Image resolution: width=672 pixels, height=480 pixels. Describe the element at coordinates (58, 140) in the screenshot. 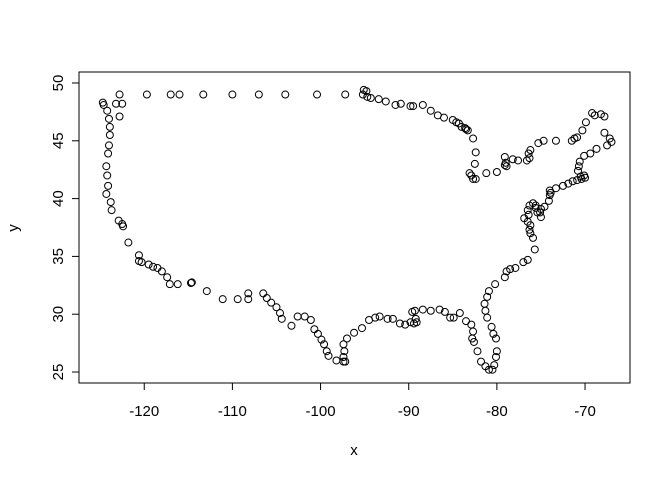

I see `y-tick-label: 45` at that location.